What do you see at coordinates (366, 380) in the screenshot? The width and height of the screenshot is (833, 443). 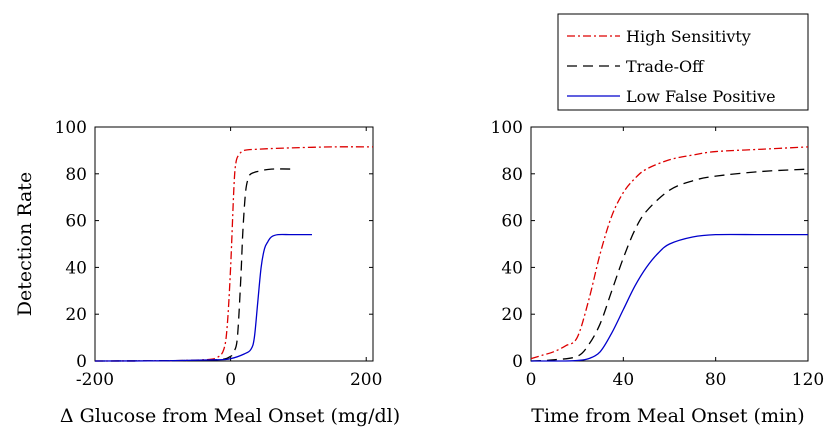 I see `x-tick-label: 200` at bounding box center [366, 380].